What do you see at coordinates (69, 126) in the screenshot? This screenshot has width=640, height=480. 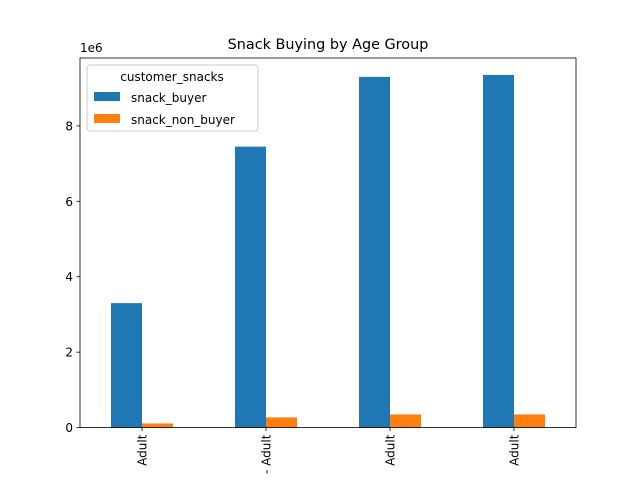 I see `y-tick-label-4: 8` at bounding box center [69, 126].